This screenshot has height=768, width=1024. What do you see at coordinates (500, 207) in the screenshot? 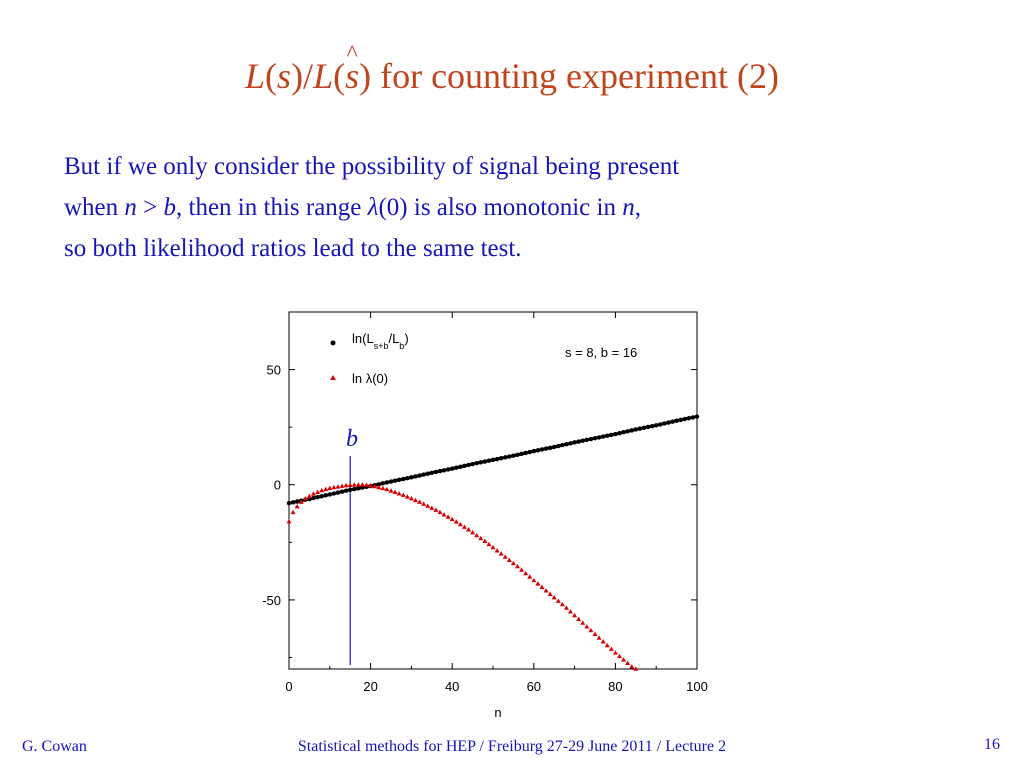
I see `body-l2-d: (0) is also monotonic in` at bounding box center [500, 207].